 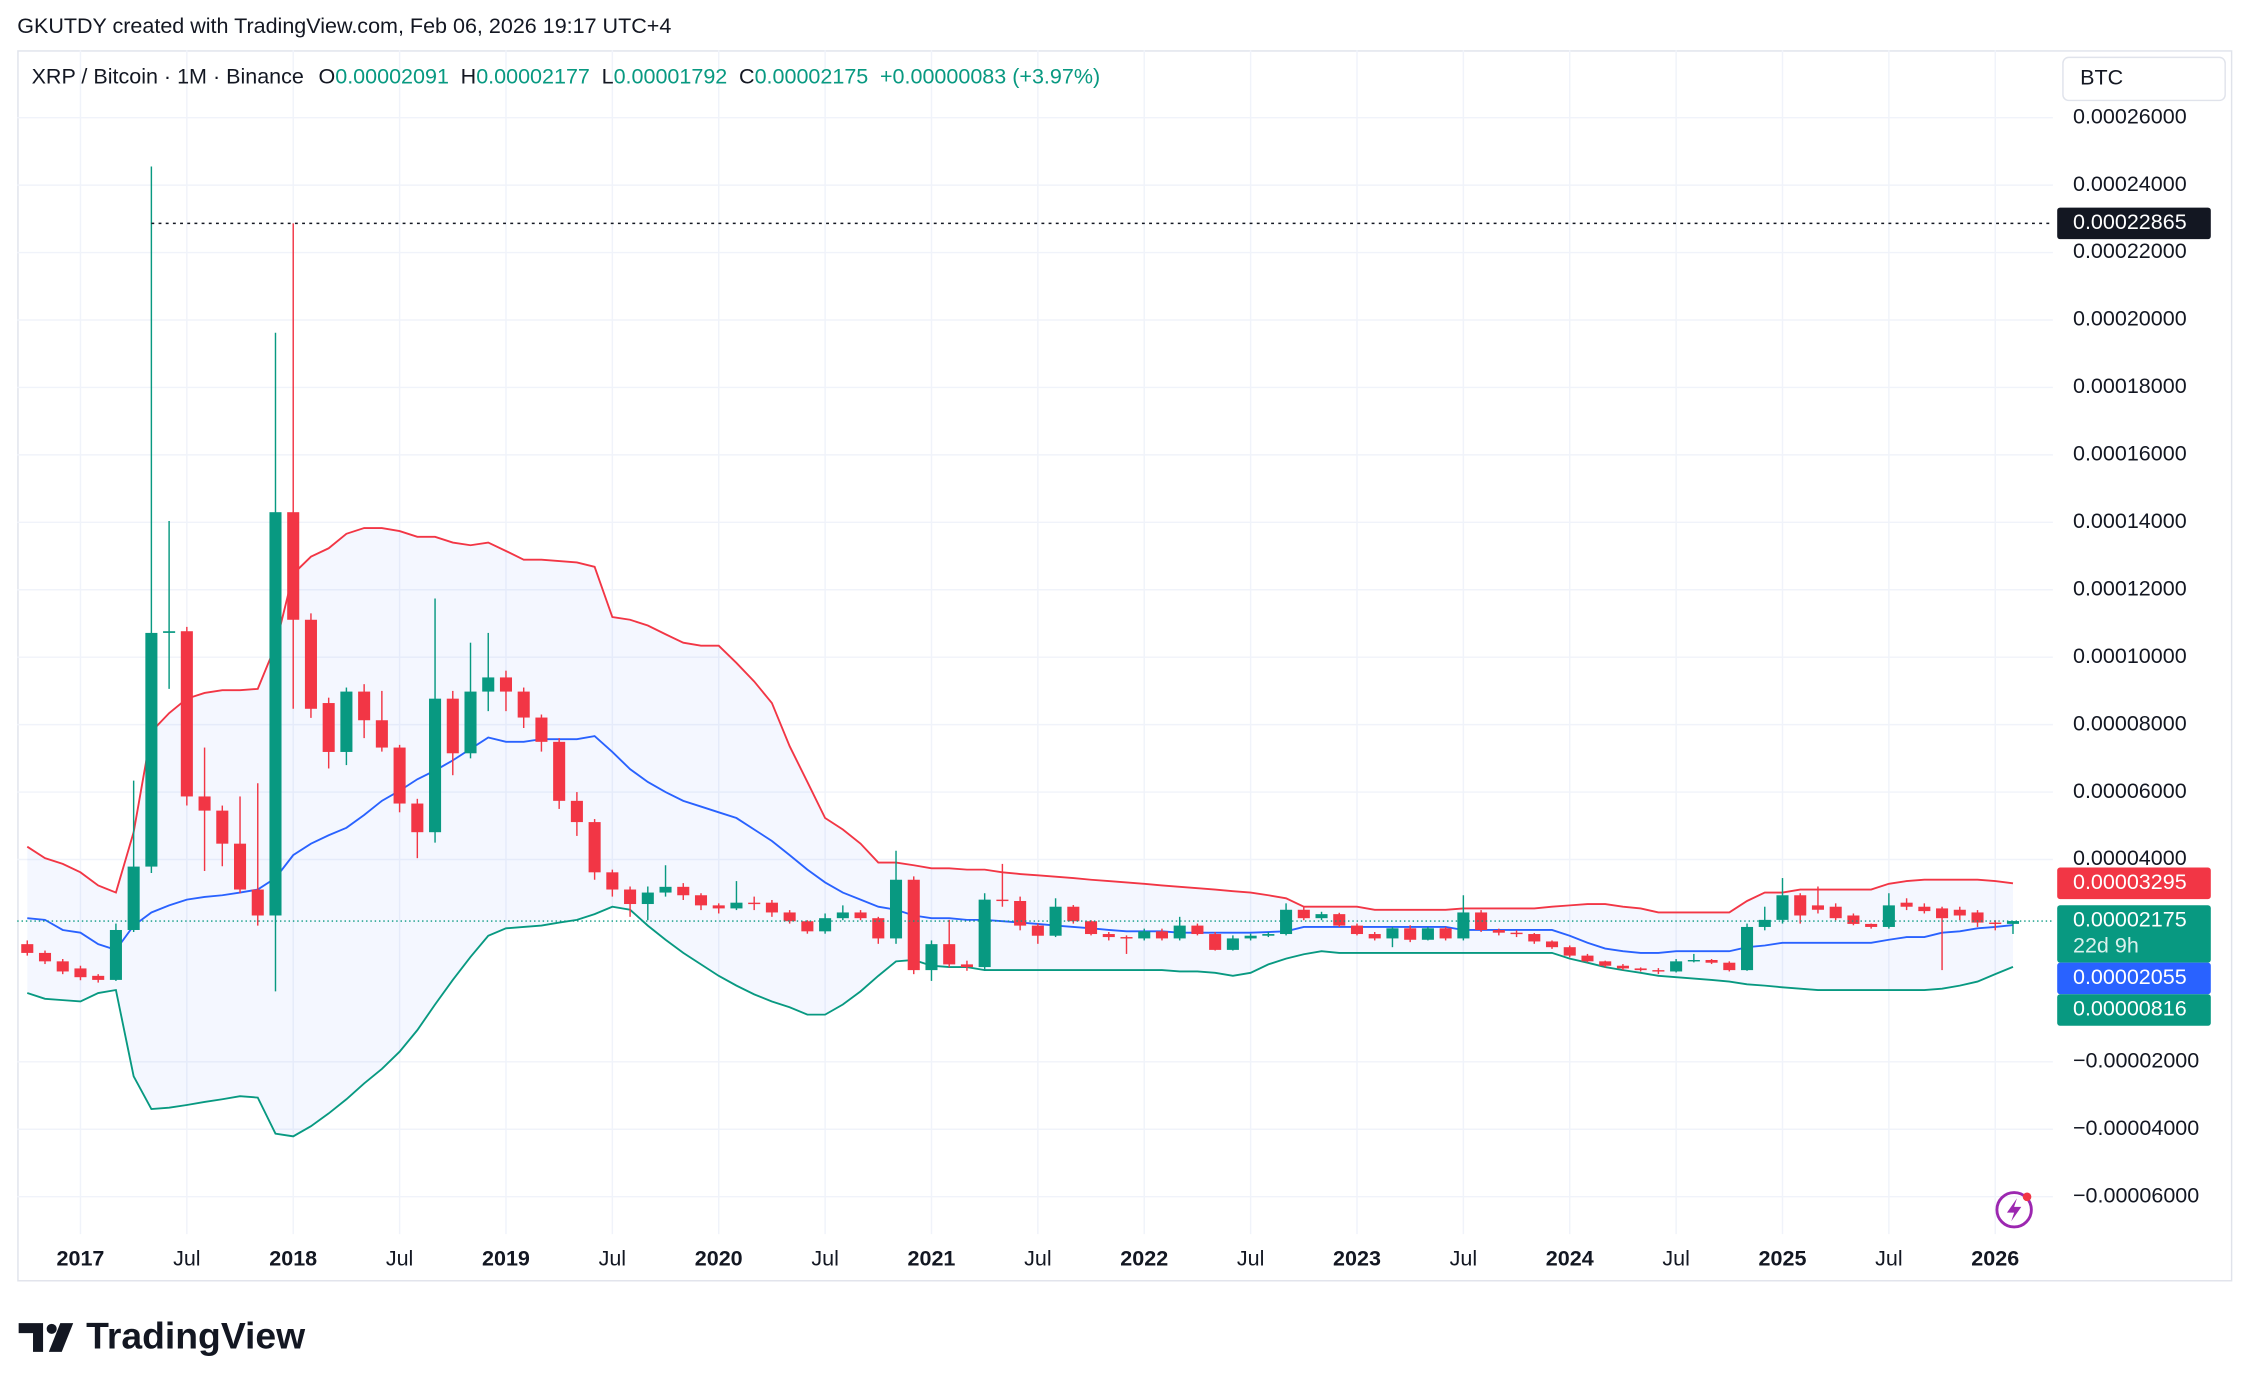 What do you see at coordinates (2130, 656) in the screenshot?
I see `y-tick-label: 0.00010000` at bounding box center [2130, 656].